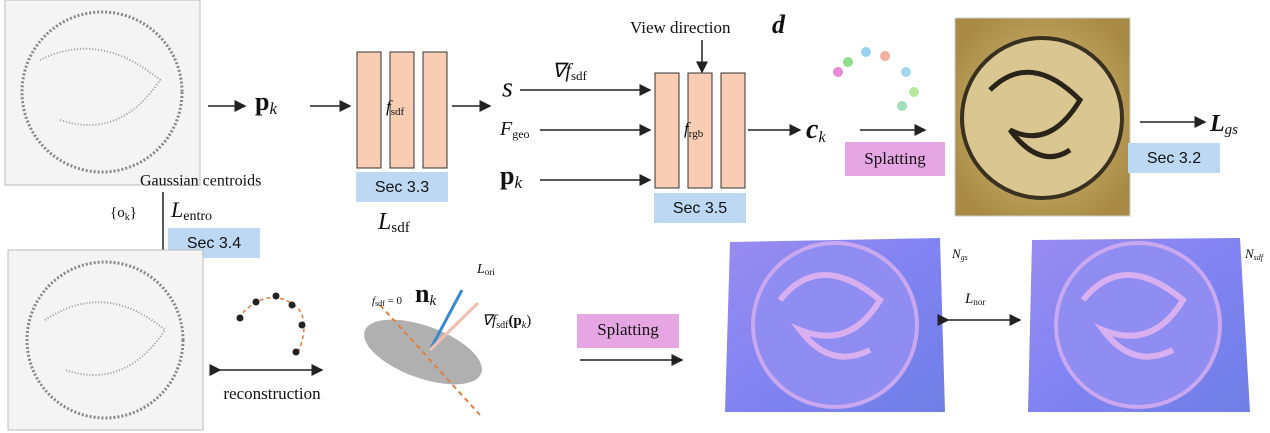 Image resolution: width=1270 pixels, height=433 pixels. Describe the element at coordinates (979, 302) in the screenshot. I see `text-part: nor` at that location.